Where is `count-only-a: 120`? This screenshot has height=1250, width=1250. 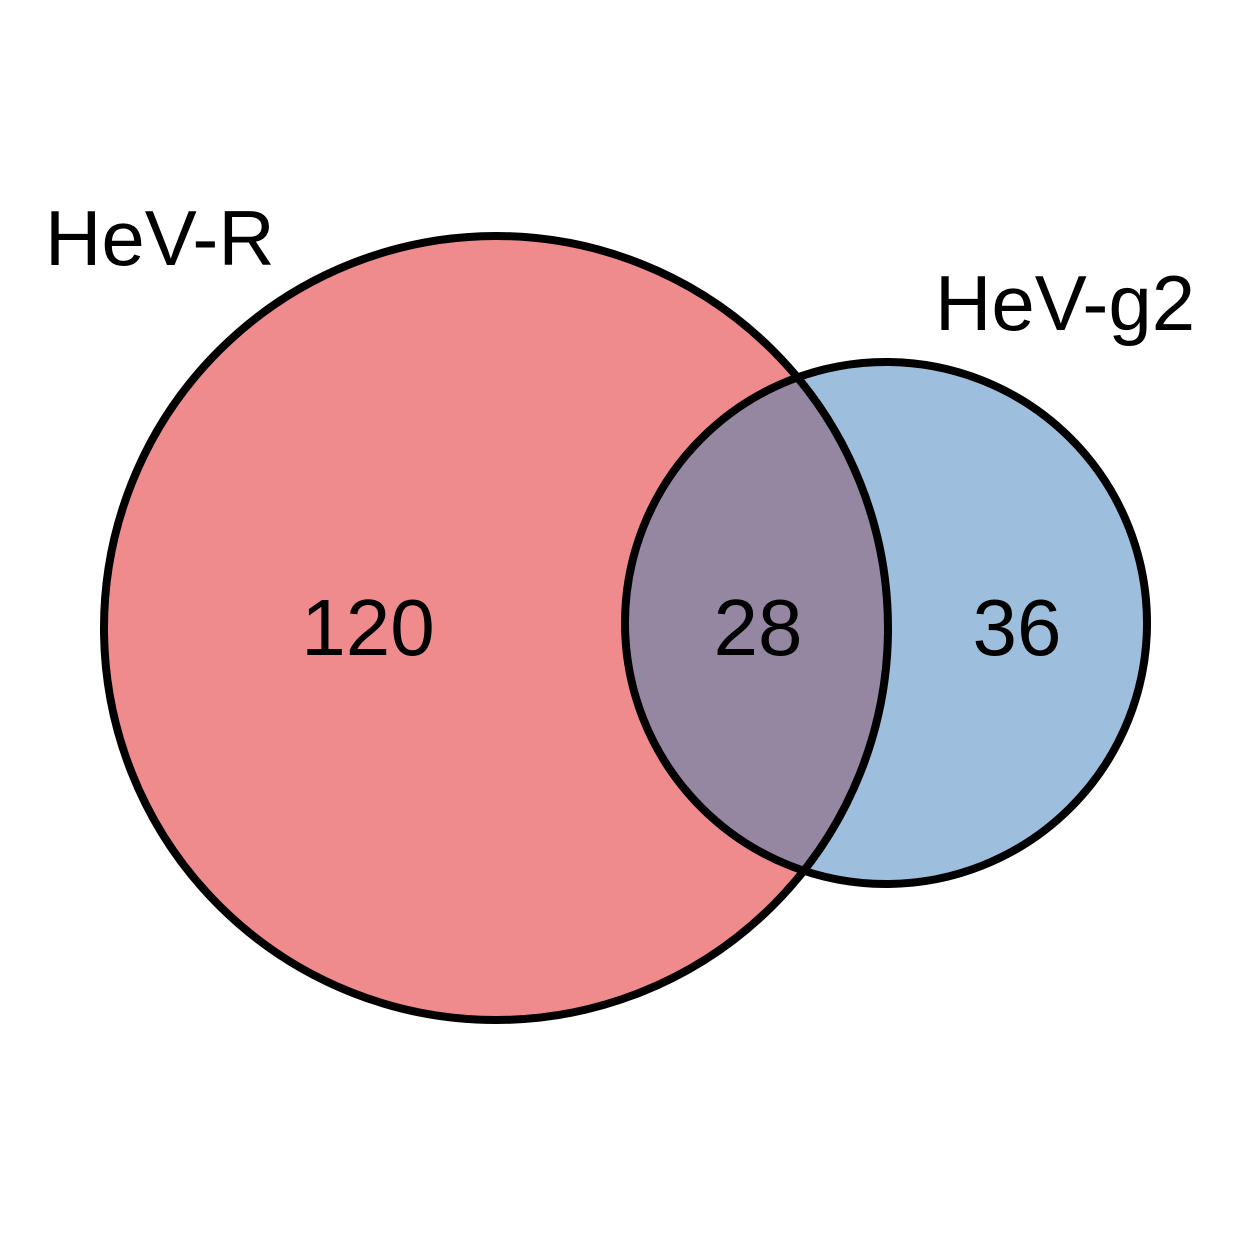 count-only-a: 120 is located at coordinates (367, 627).